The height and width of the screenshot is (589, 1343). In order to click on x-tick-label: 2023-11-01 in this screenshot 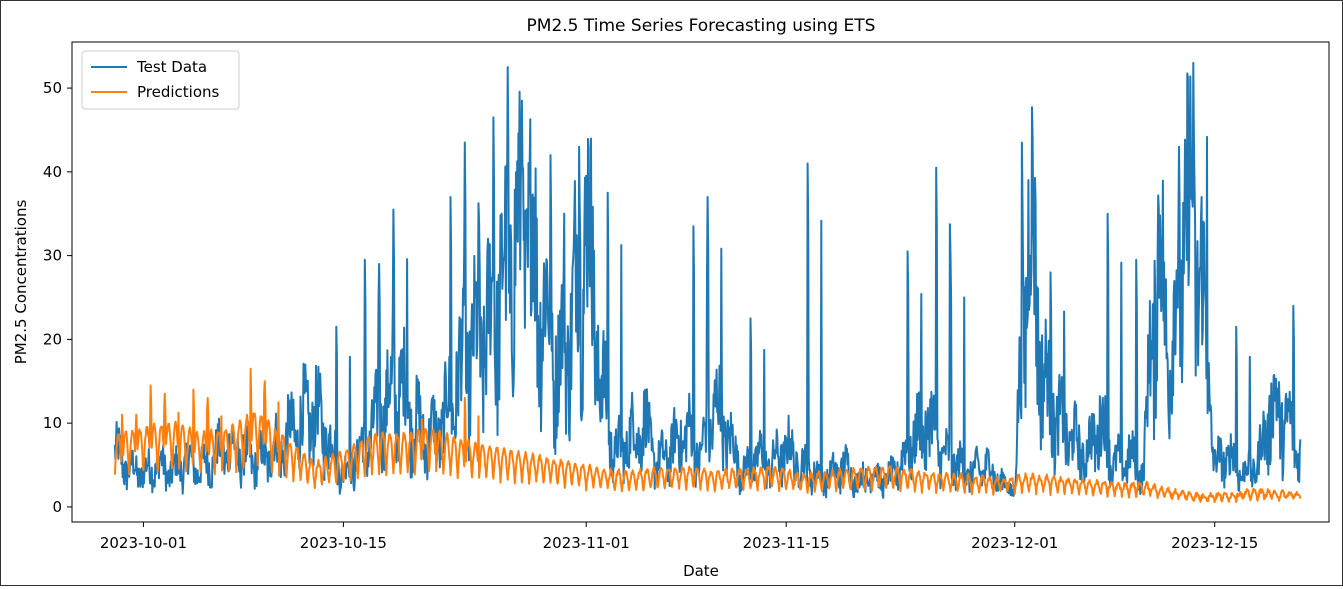, I will do `click(586, 543)`.